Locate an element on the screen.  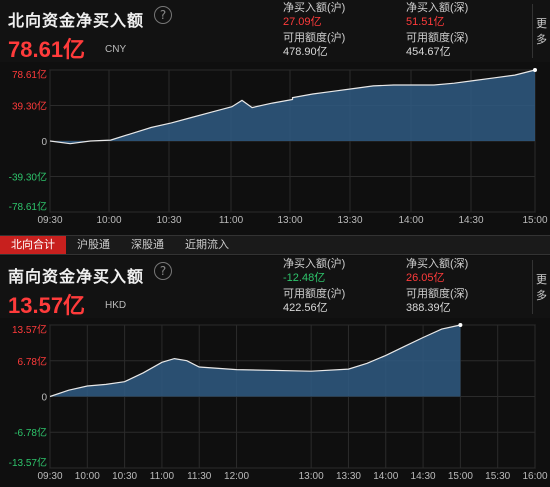
south-unit: HKD is located at coordinates (116, 305).